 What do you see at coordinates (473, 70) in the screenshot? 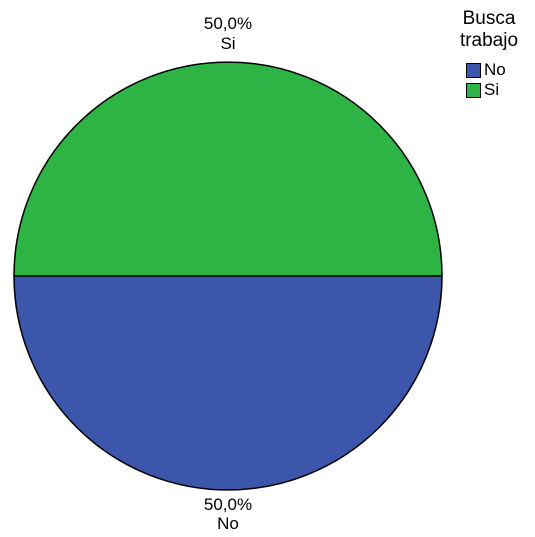
I see `legend-swatch-no` at bounding box center [473, 70].